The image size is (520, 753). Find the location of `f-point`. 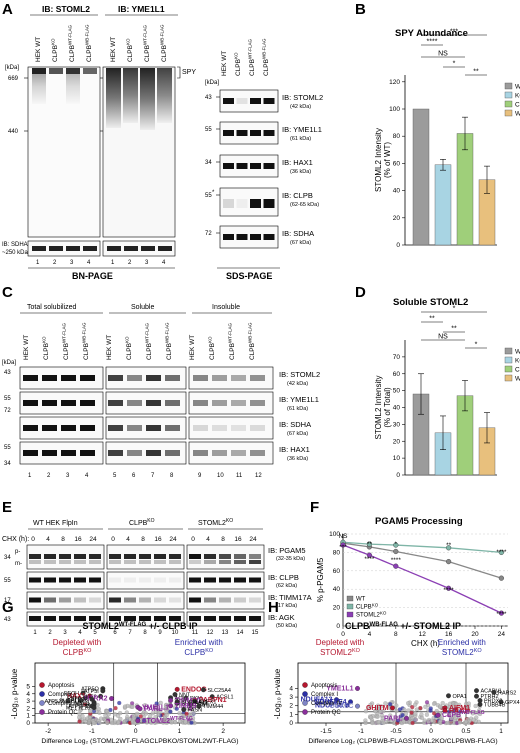

f-point is located at coordinates (396, 566).